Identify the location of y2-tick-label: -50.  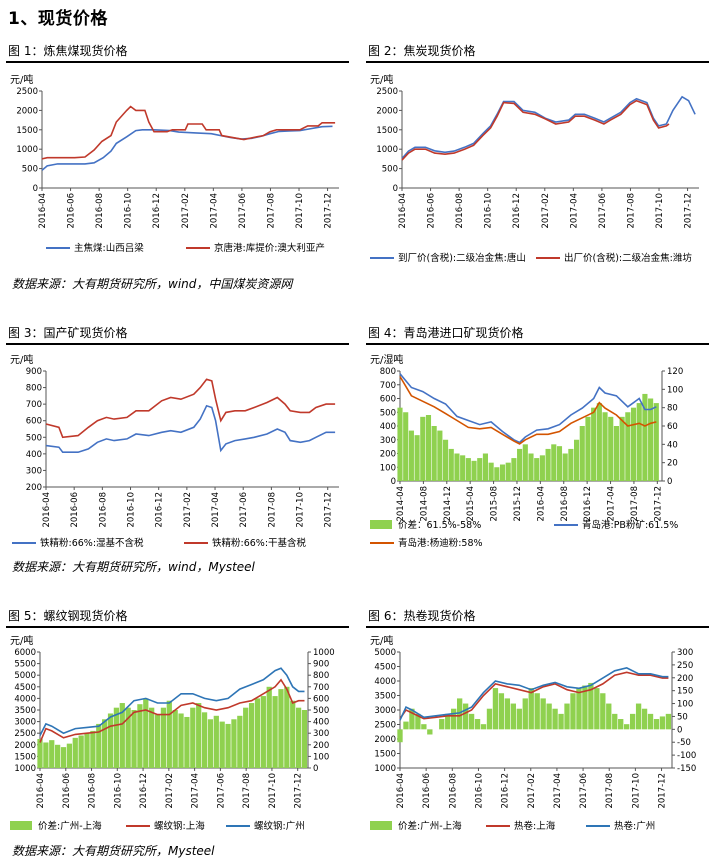
(684, 743).